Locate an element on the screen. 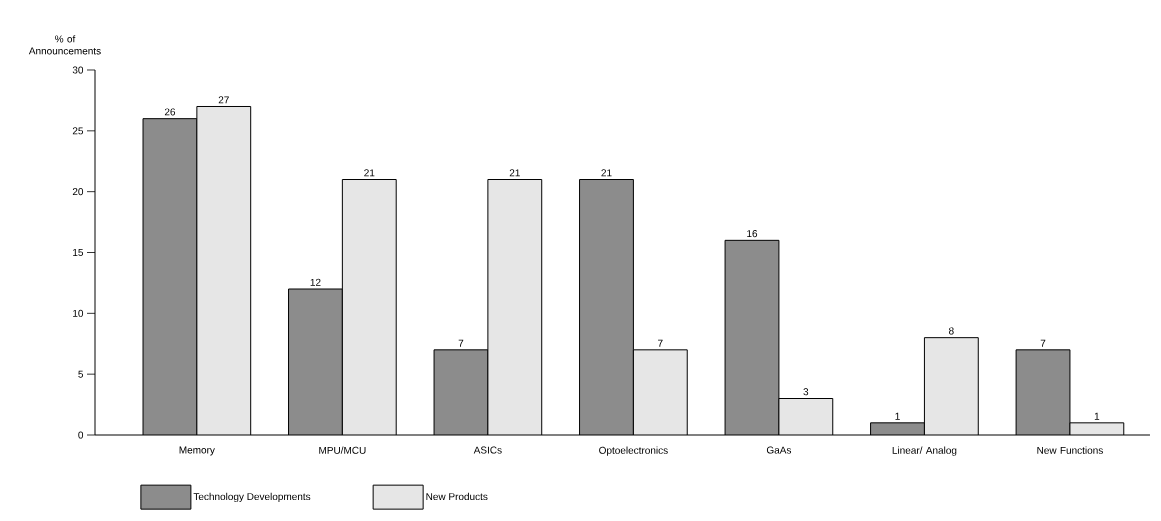 This screenshot has width=1161, height=521. y-tick-label: 20 is located at coordinates (78, 192).